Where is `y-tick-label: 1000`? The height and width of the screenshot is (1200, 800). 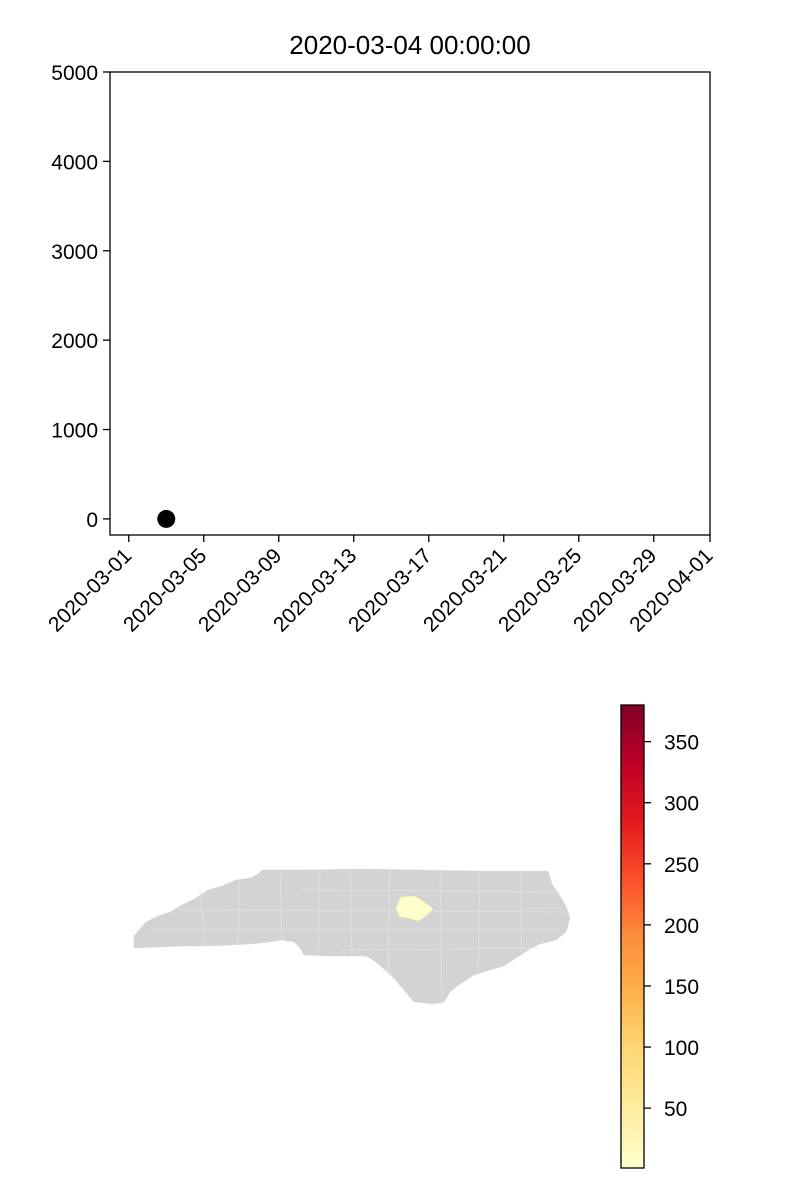 y-tick-label: 1000 is located at coordinates (74, 431).